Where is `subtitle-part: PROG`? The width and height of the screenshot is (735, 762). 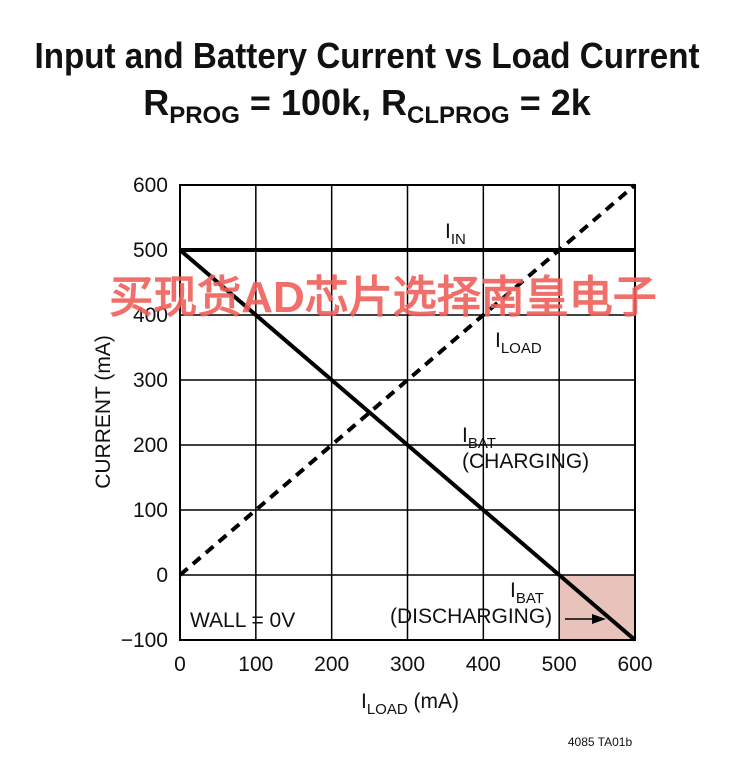
subtitle-part: PROG is located at coordinates (204, 115).